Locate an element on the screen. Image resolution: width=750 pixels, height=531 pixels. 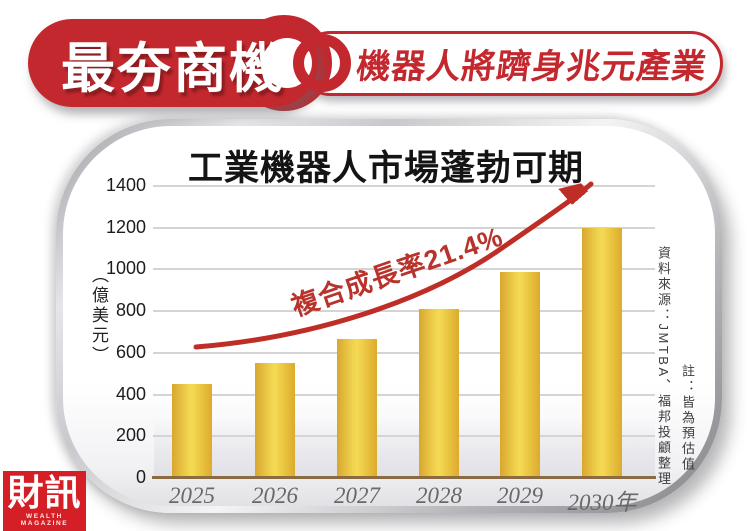
y-tick-label: 1400 is located at coordinates (125, 185).